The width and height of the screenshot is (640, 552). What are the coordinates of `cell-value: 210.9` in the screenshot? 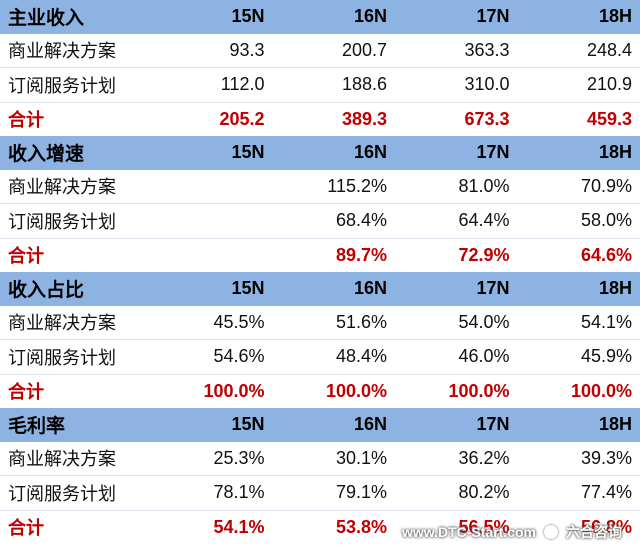 It's located at (578, 85).